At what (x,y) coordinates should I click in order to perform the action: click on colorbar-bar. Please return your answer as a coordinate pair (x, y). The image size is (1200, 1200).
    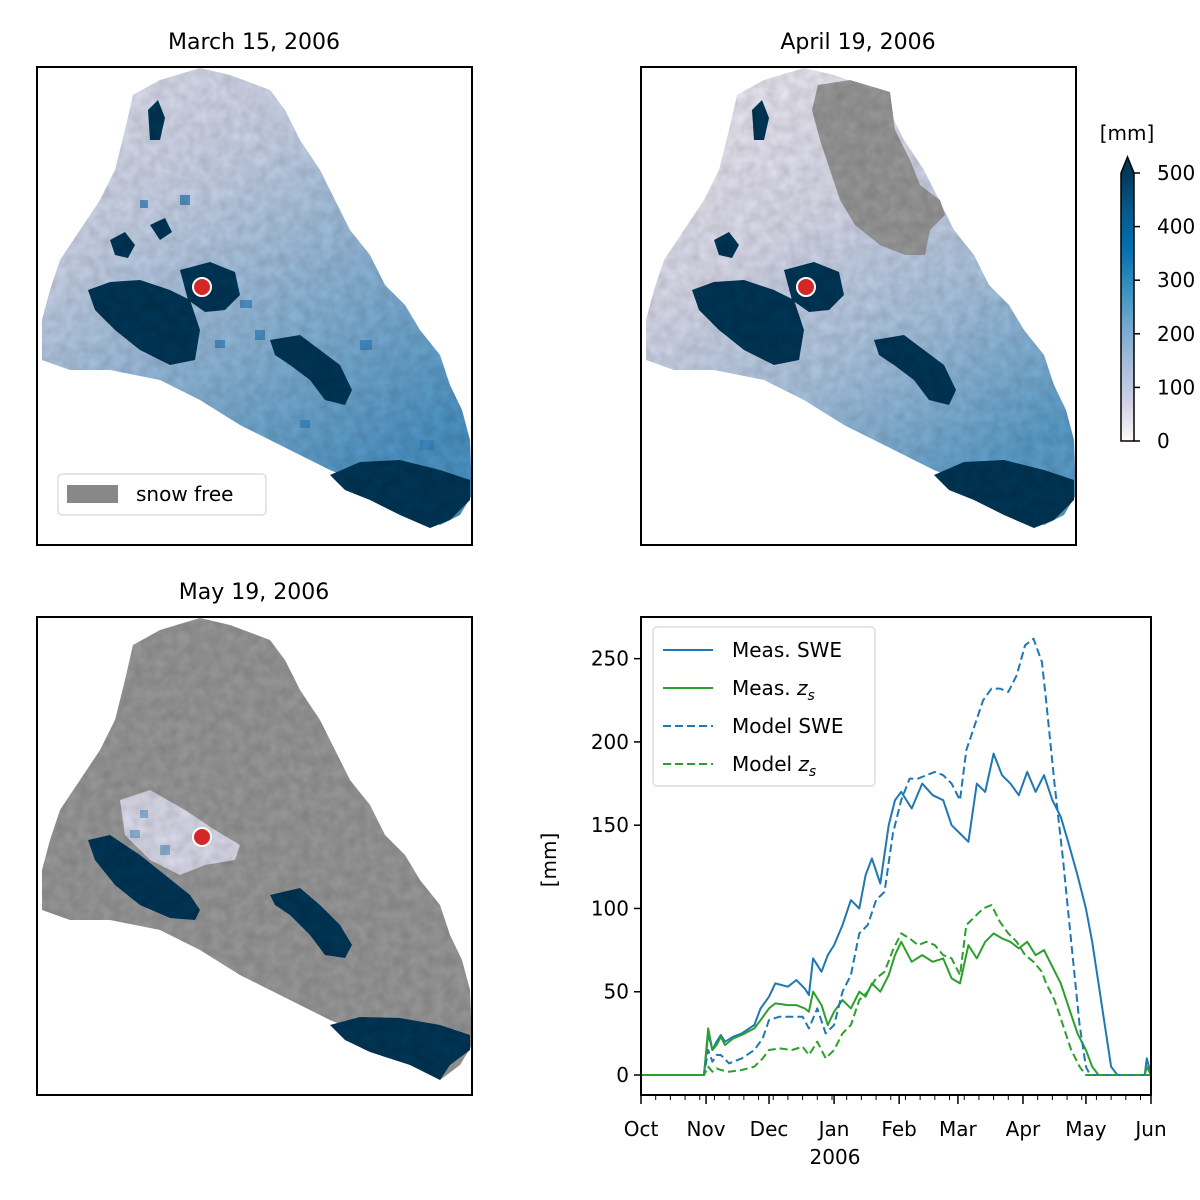
    Looking at the image, I should click on (1127, 307).